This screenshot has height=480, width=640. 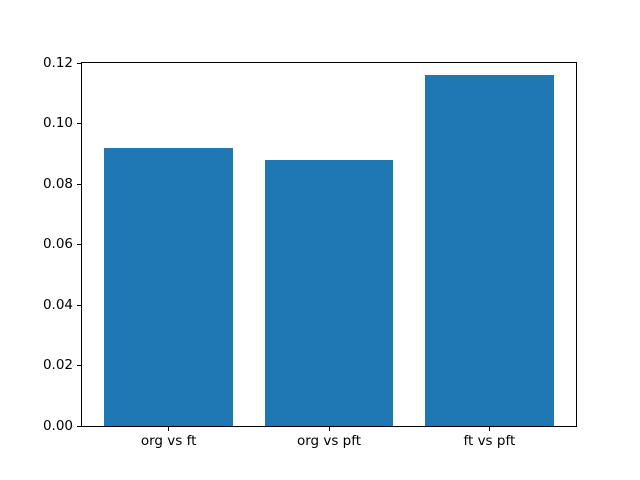 I want to click on x-tick-label: org vs ft, so click(x=168, y=441).